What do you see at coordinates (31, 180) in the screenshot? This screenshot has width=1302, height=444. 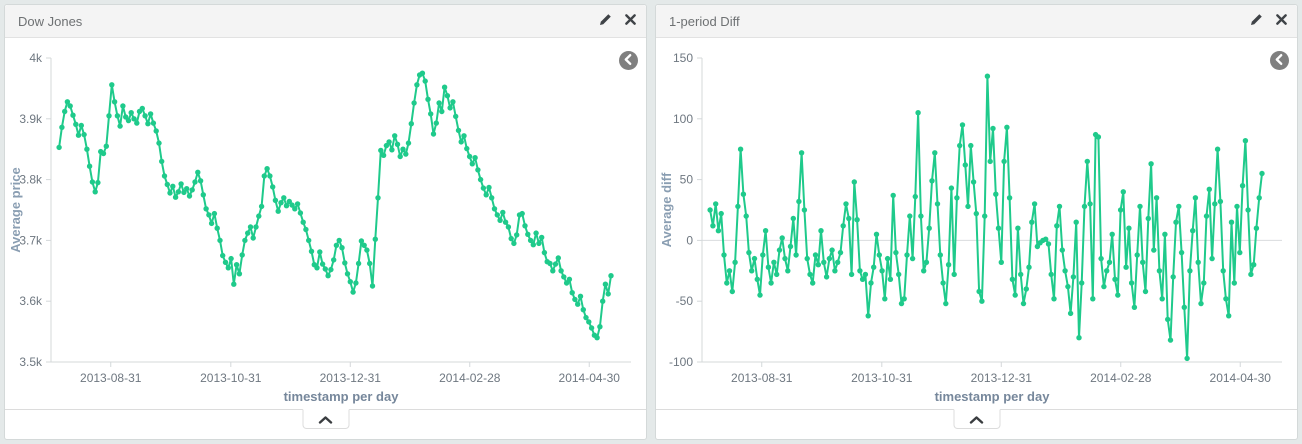 I see `svg-text: 3.8k` at bounding box center [31, 180].